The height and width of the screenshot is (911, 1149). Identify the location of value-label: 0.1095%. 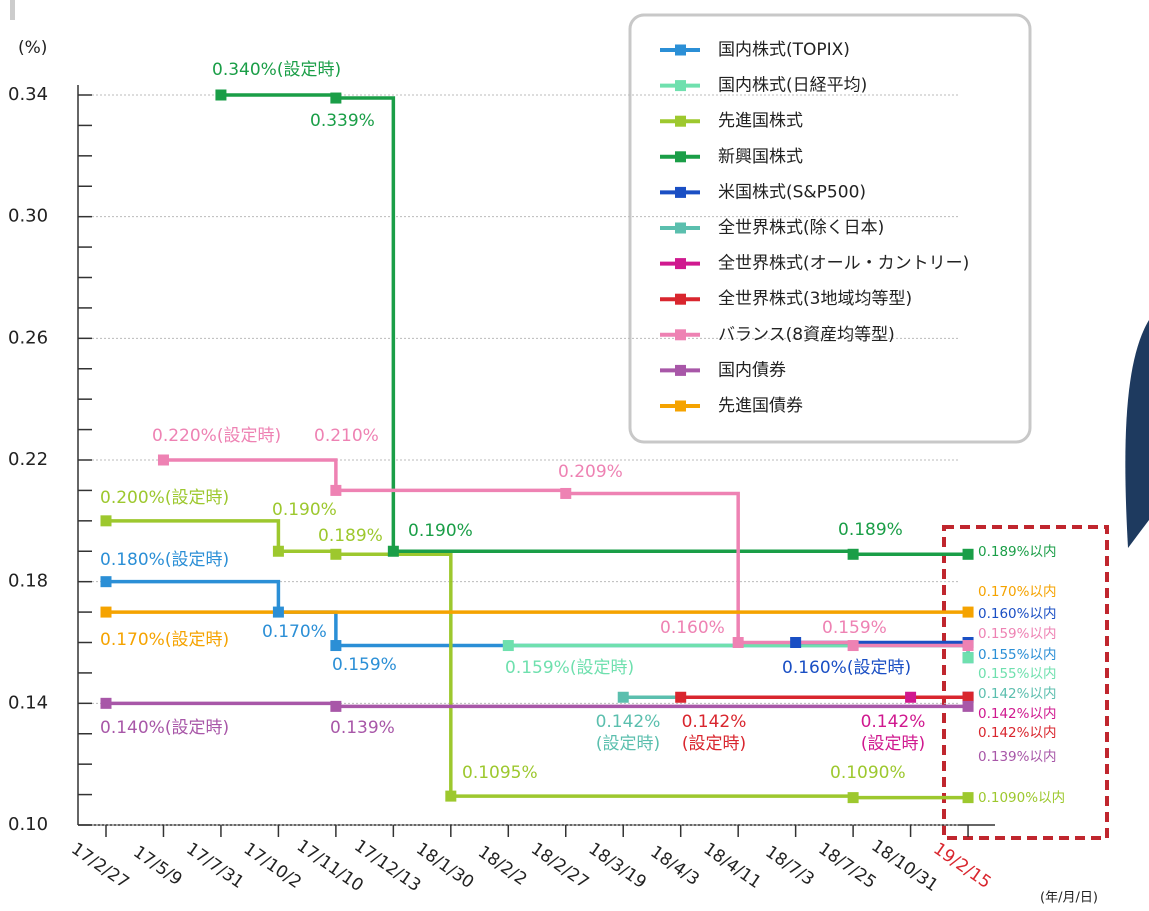
(500, 773).